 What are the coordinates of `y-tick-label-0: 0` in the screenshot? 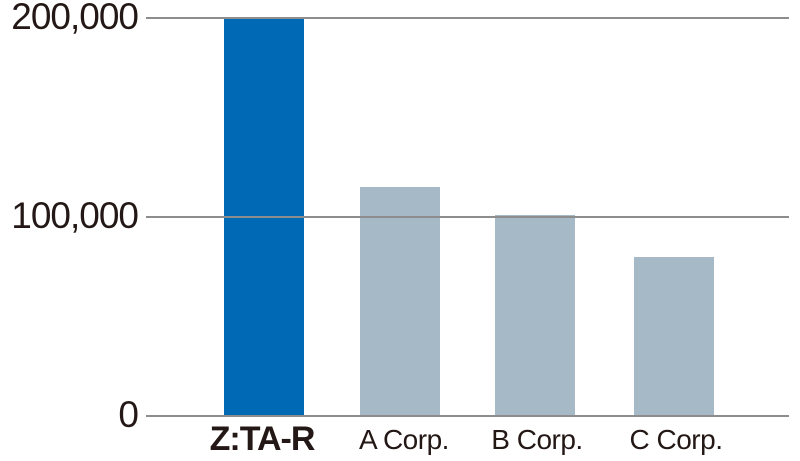 It's located at (128, 414).